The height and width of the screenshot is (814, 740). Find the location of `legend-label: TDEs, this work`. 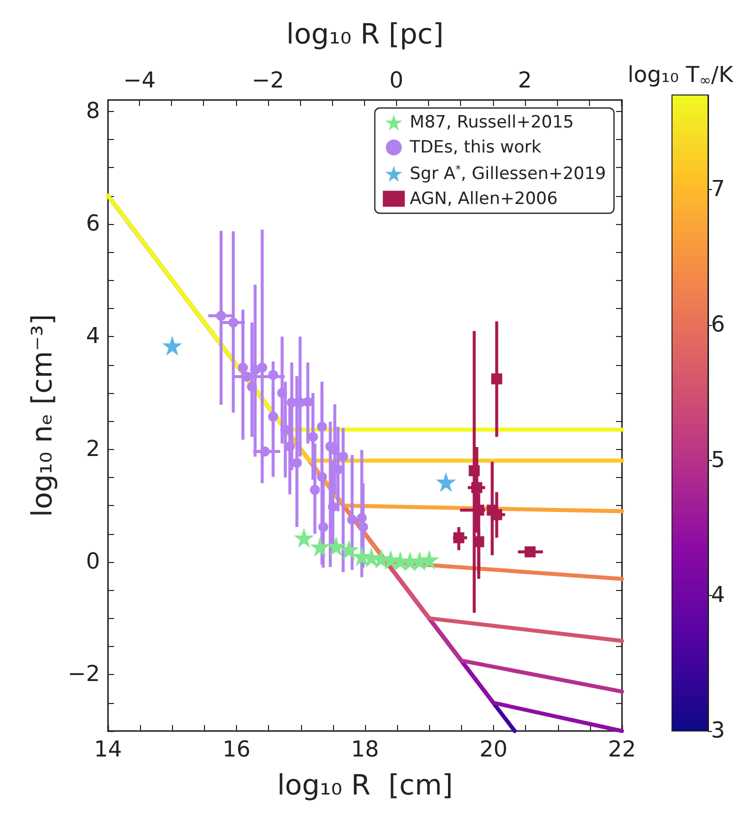

legend-label: TDEs, this work is located at coordinates (475, 148).